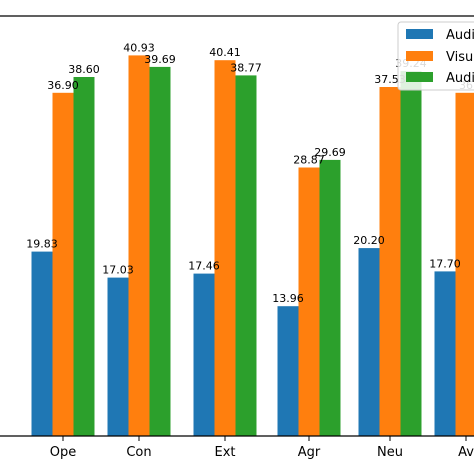 The width and height of the screenshot is (474, 474). Describe the element at coordinates (262, 448) in the screenshot. I see `x-ticks-layer: Ope Con Ext Agr Neu Av` at that location.